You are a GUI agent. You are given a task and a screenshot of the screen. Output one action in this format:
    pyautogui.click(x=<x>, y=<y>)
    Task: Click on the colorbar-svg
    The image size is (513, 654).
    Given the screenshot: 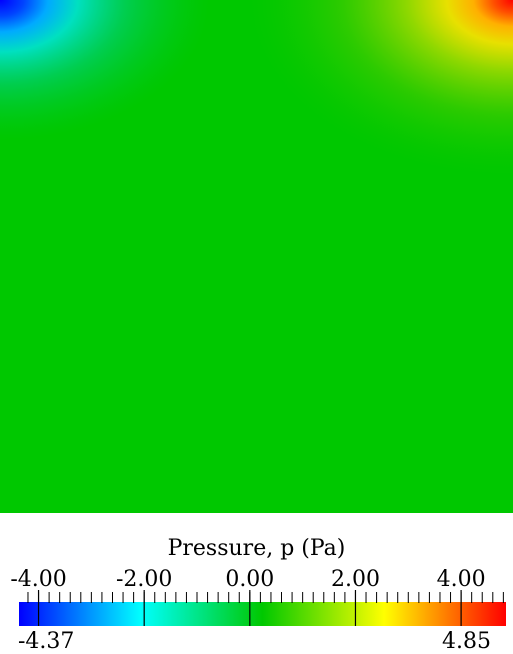 What is the action you would take?
    pyautogui.click(x=262, y=608)
    